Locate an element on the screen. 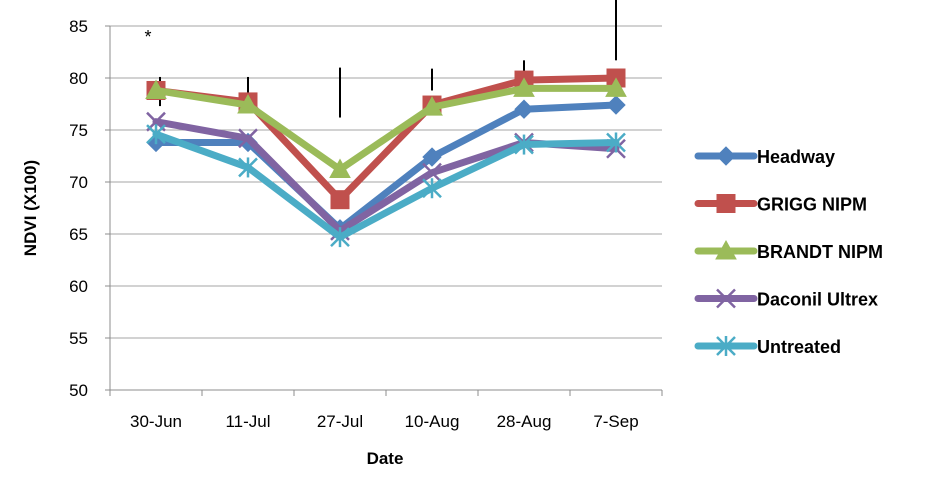 This screenshot has width=925, height=496. data-point-brandt-nipm-7-Sep is located at coordinates (616, 87).